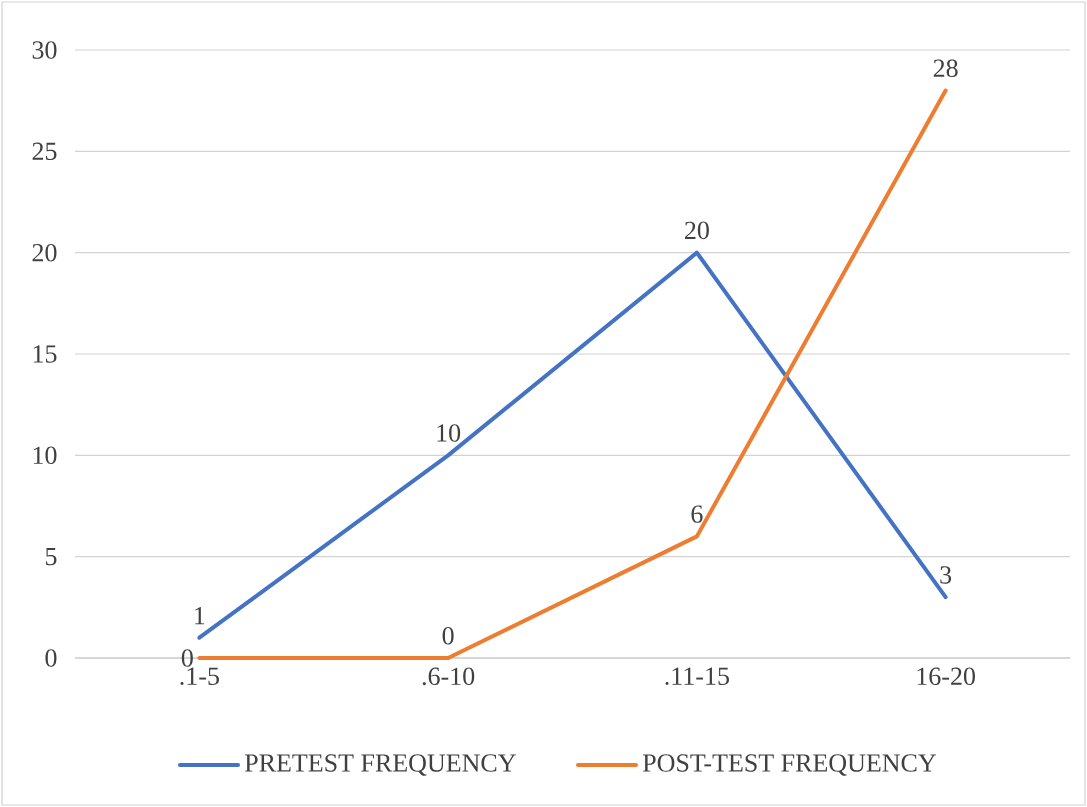 The image size is (1087, 807). What do you see at coordinates (45, 354) in the screenshot?
I see `y-tick-label: 15` at bounding box center [45, 354].